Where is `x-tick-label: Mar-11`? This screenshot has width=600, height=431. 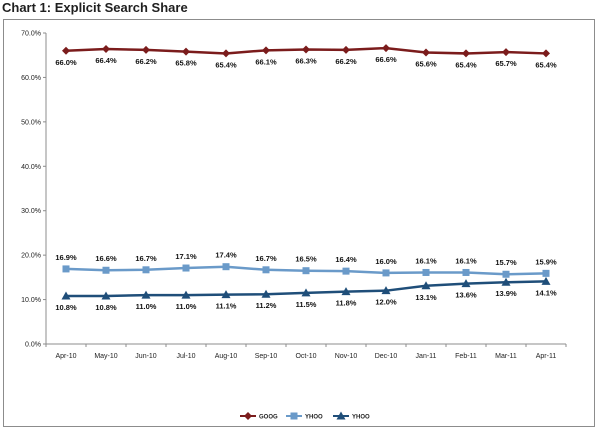
x-tick-label: Mar-11 is located at coordinates (506, 356).